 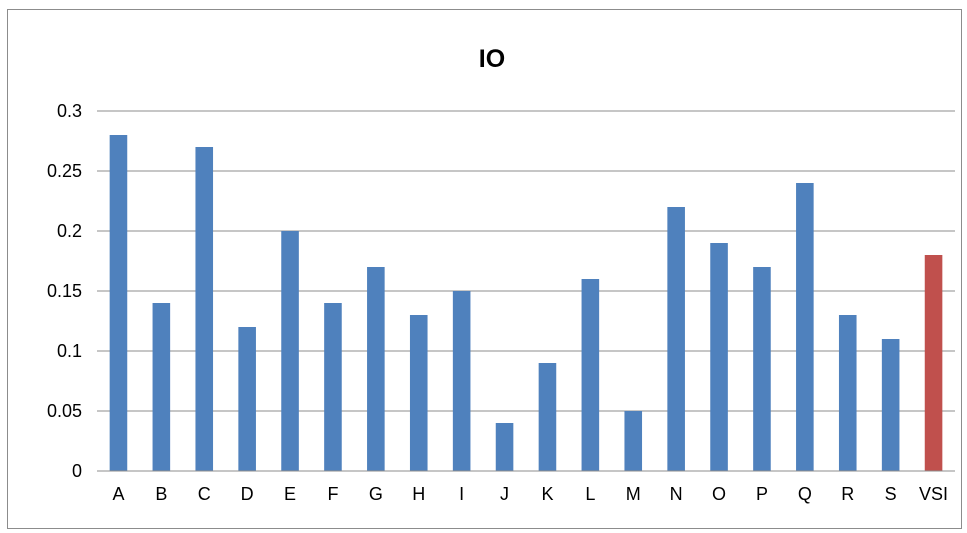 What do you see at coordinates (590, 494) in the screenshot?
I see `x-tick-label: L` at bounding box center [590, 494].